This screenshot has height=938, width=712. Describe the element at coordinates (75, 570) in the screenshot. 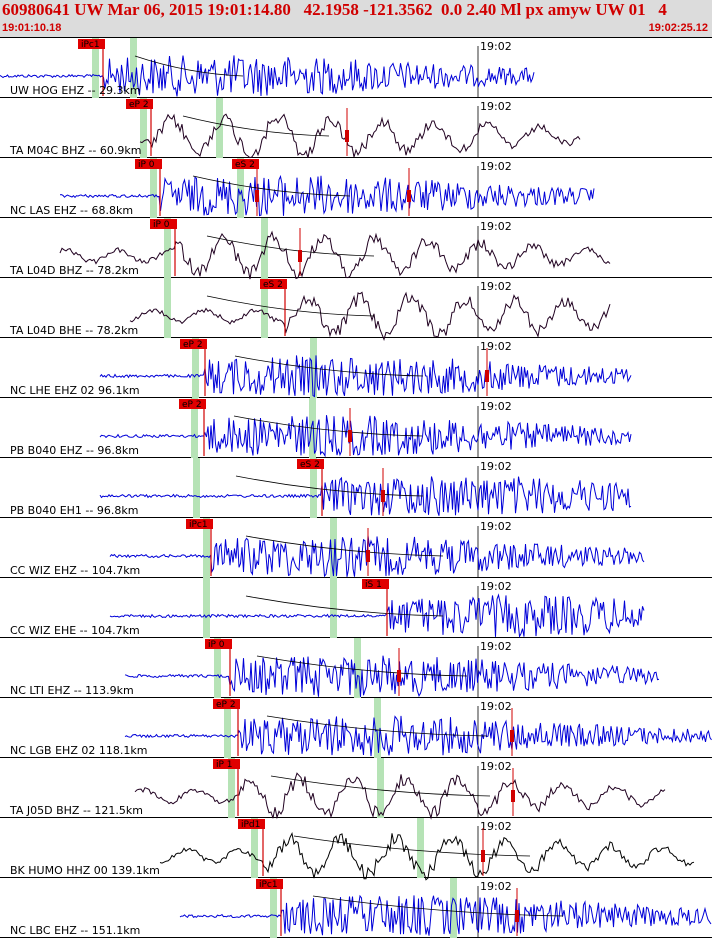

I see `station-label: CC WIZ EHZ -- 104.7km` at that location.